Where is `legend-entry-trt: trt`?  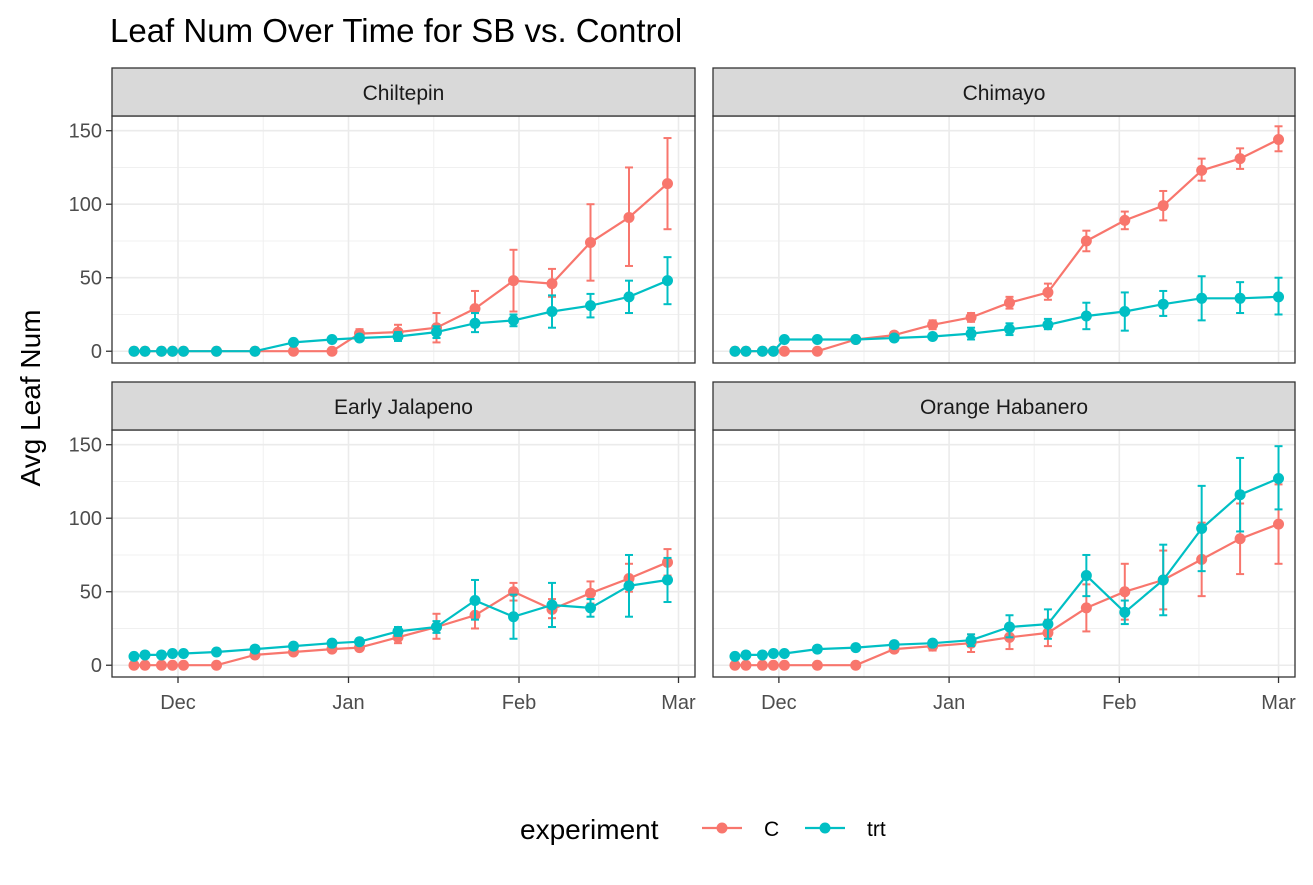
legend-entry-trt: trt is located at coordinates (845, 829).